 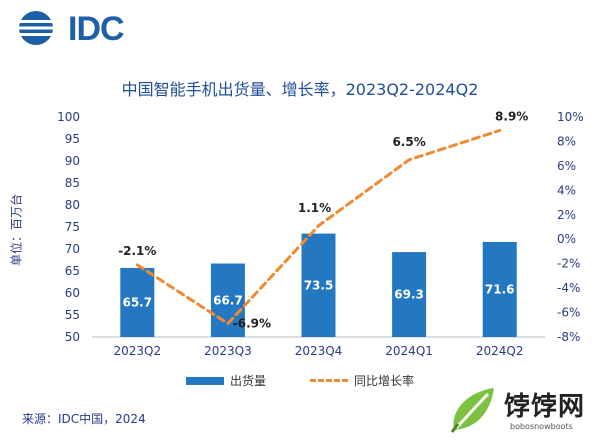 I want to click on y2-tick-label: 2%, so click(x=566, y=215).